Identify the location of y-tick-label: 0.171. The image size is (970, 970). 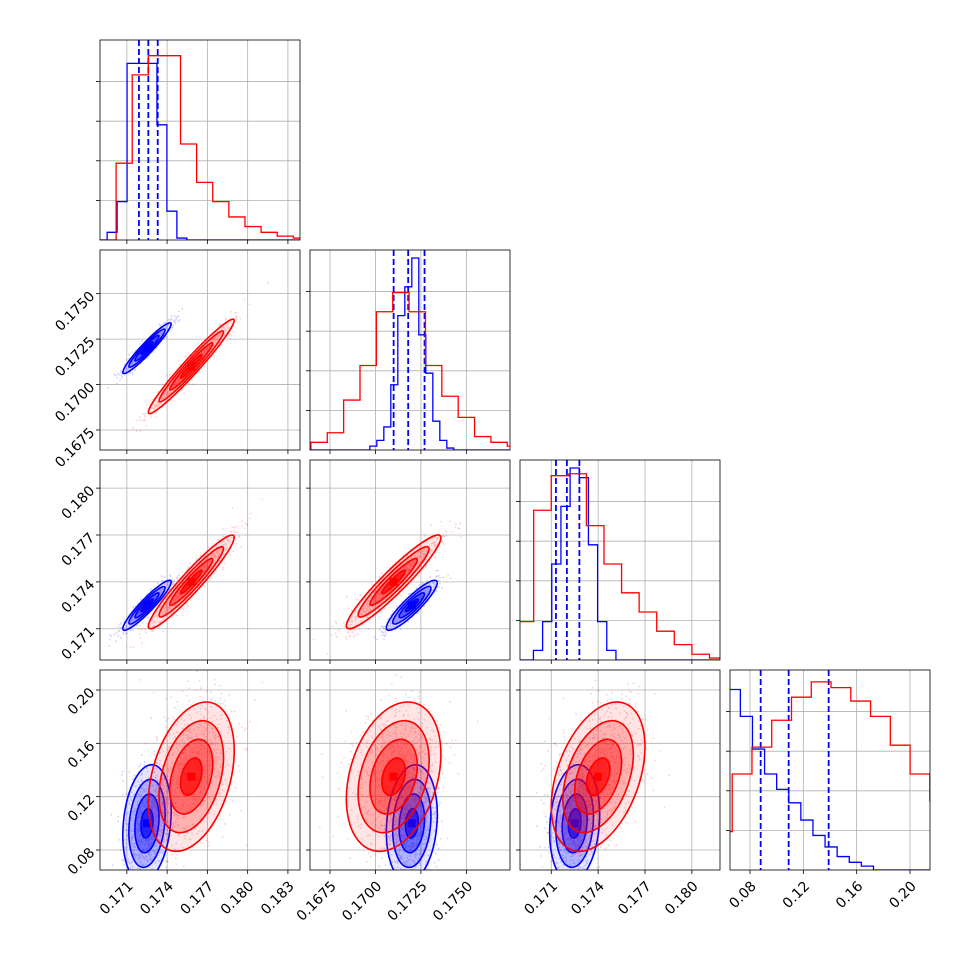
(79, 644).